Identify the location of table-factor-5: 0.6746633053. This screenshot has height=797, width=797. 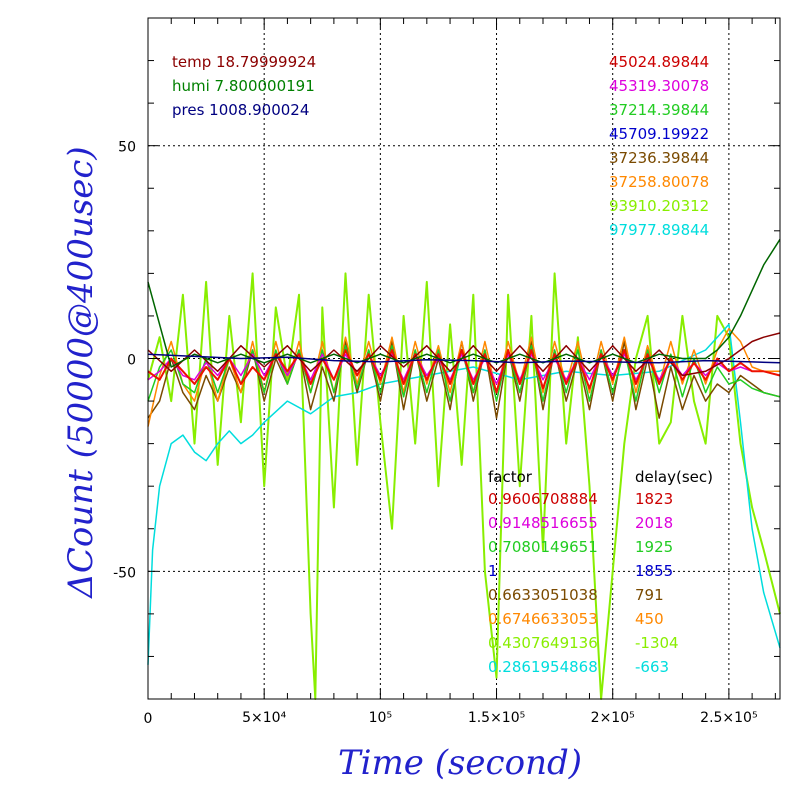
(543, 619).